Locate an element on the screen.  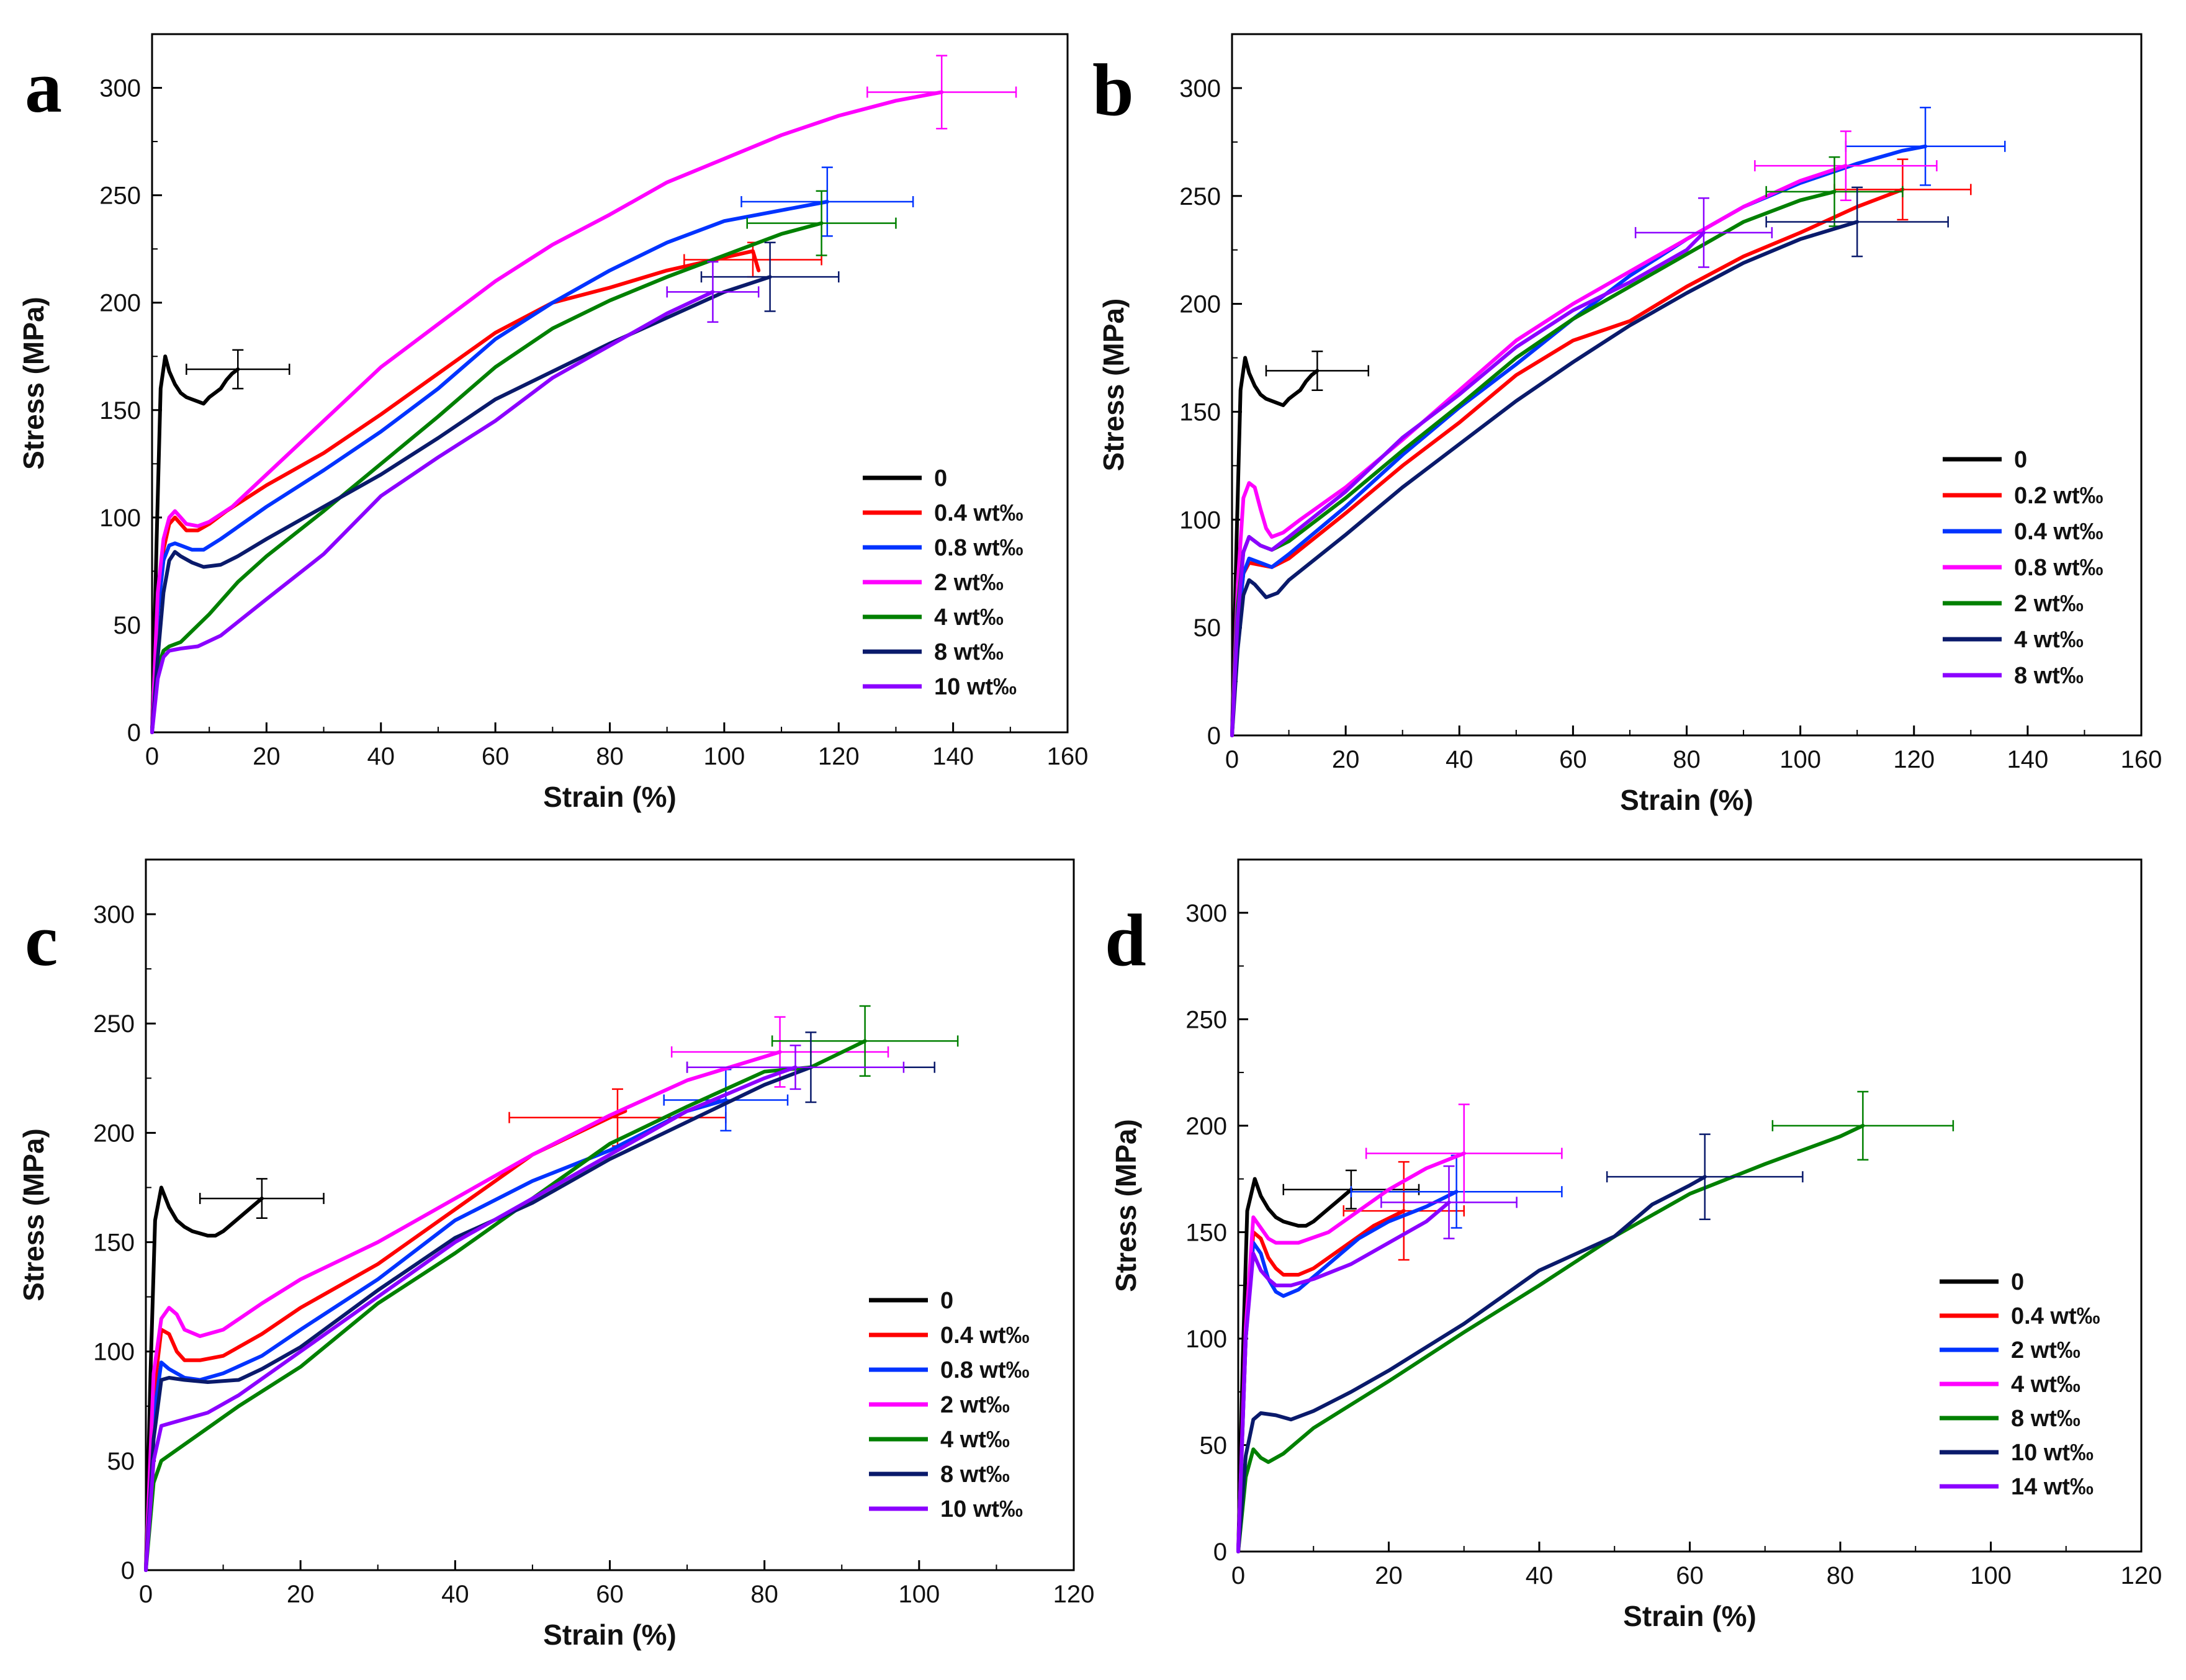
y-tick-label: 200 is located at coordinates (114, 1133).